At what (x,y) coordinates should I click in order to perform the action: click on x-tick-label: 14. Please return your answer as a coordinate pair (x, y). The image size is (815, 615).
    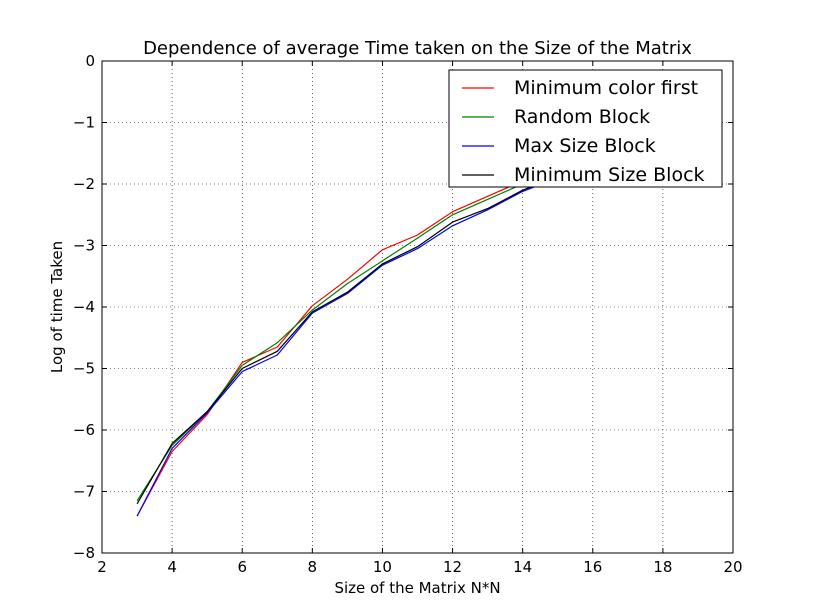
    Looking at the image, I should click on (522, 567).